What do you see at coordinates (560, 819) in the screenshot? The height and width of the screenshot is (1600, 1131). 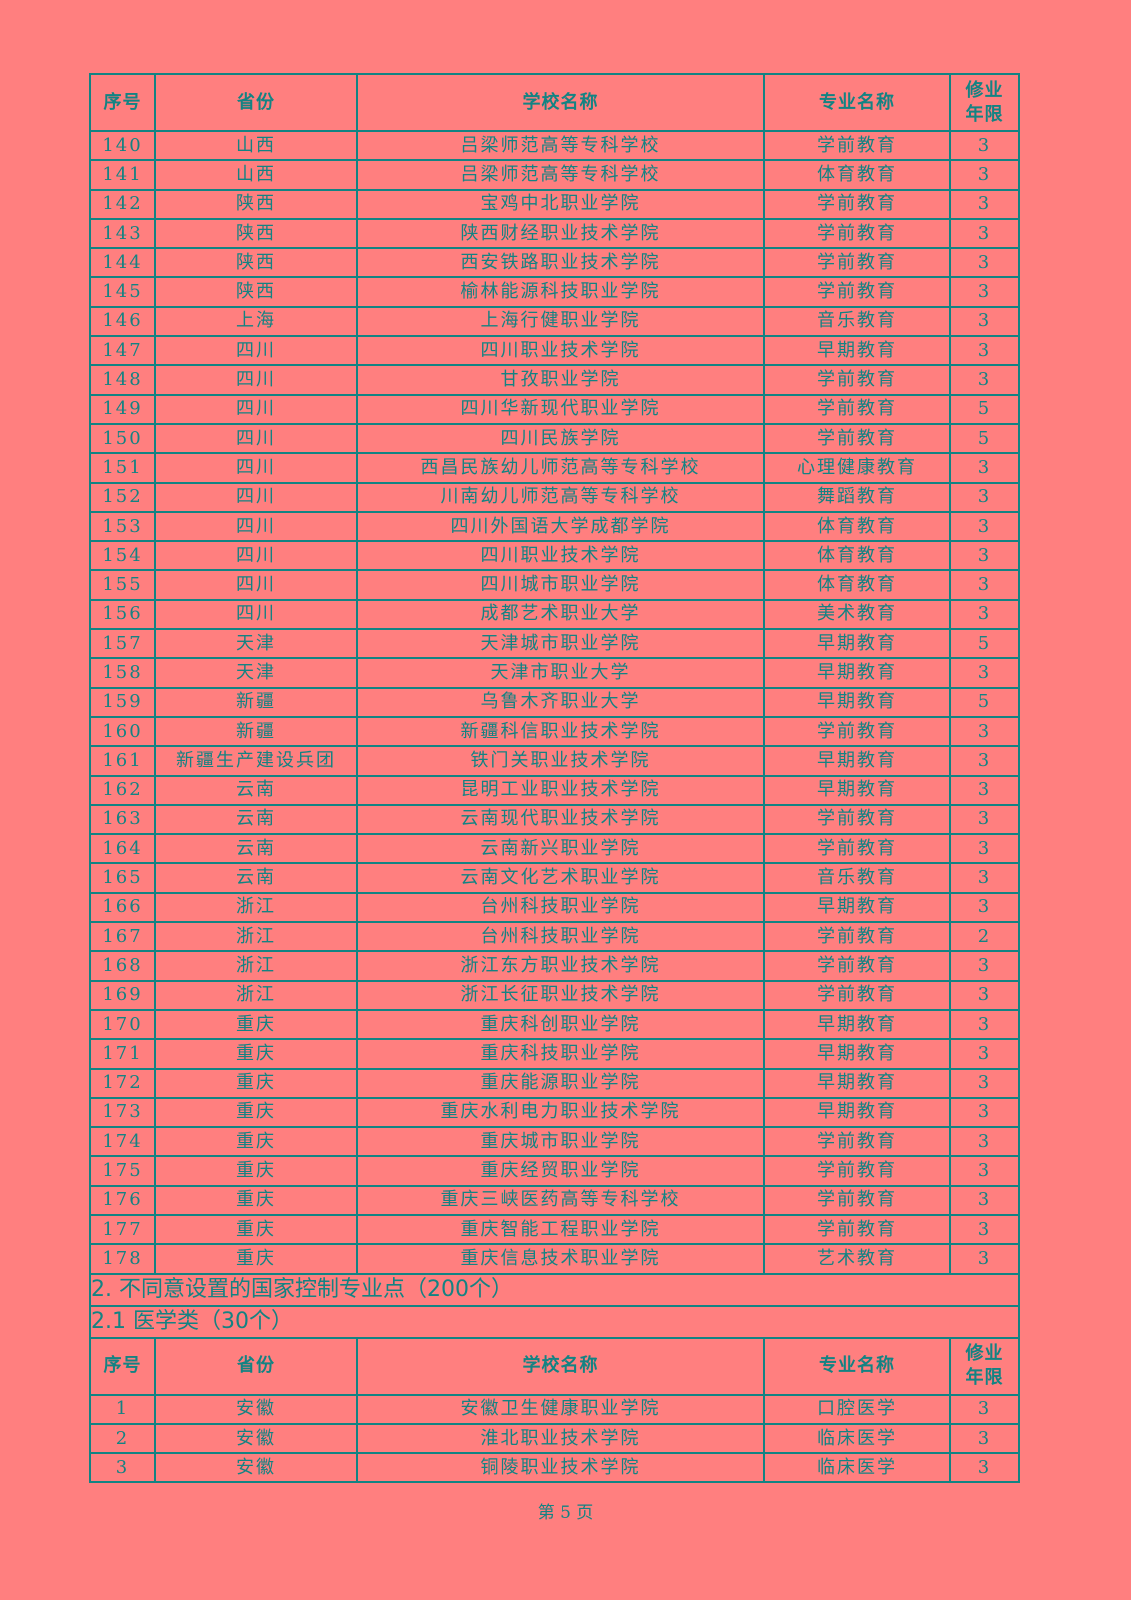 I see `cell-school: 云南现代职业技术学院` at bounding box center [560, 819].